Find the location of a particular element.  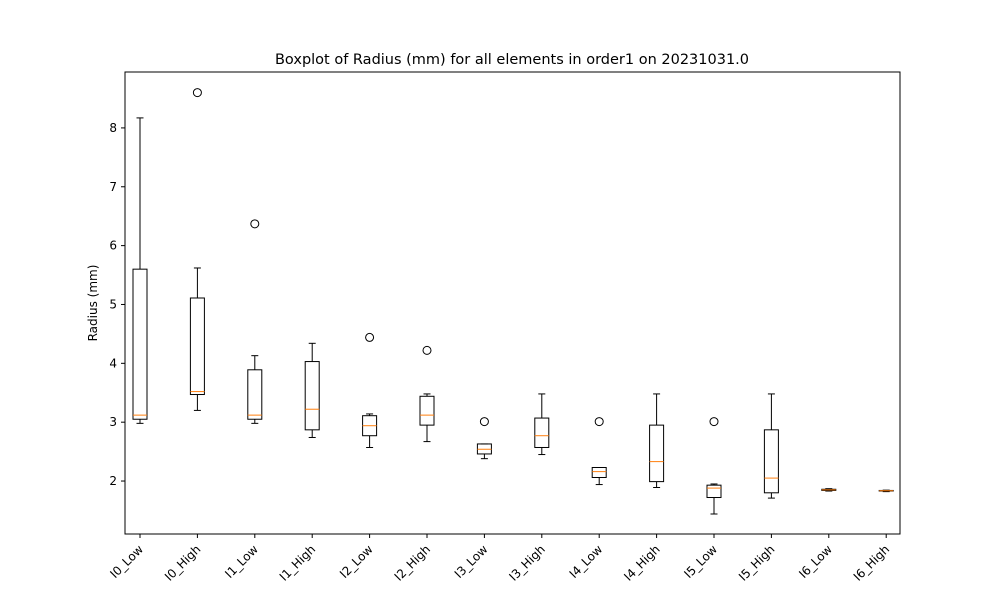

y-tick-label: 3 is located at coordinates (113, 422).